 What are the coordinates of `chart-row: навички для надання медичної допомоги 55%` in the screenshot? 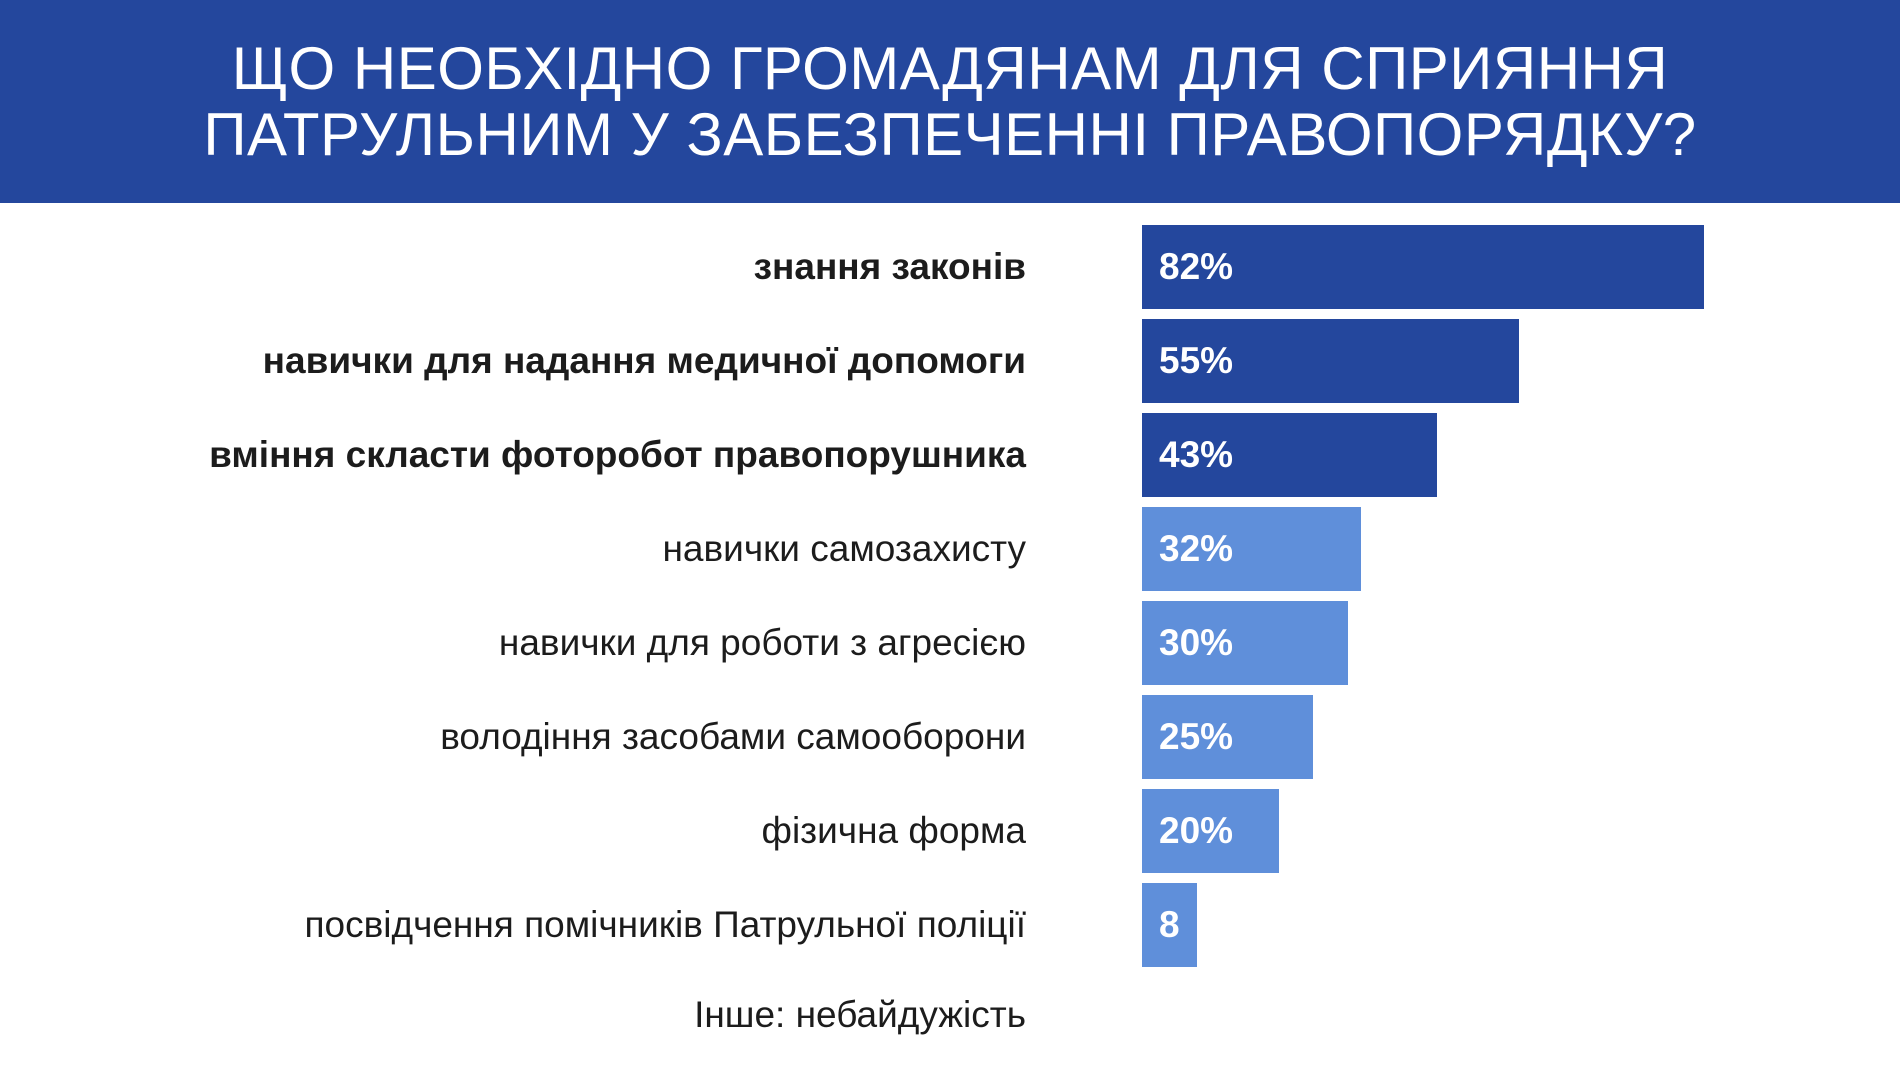 It's located at (950, 361).